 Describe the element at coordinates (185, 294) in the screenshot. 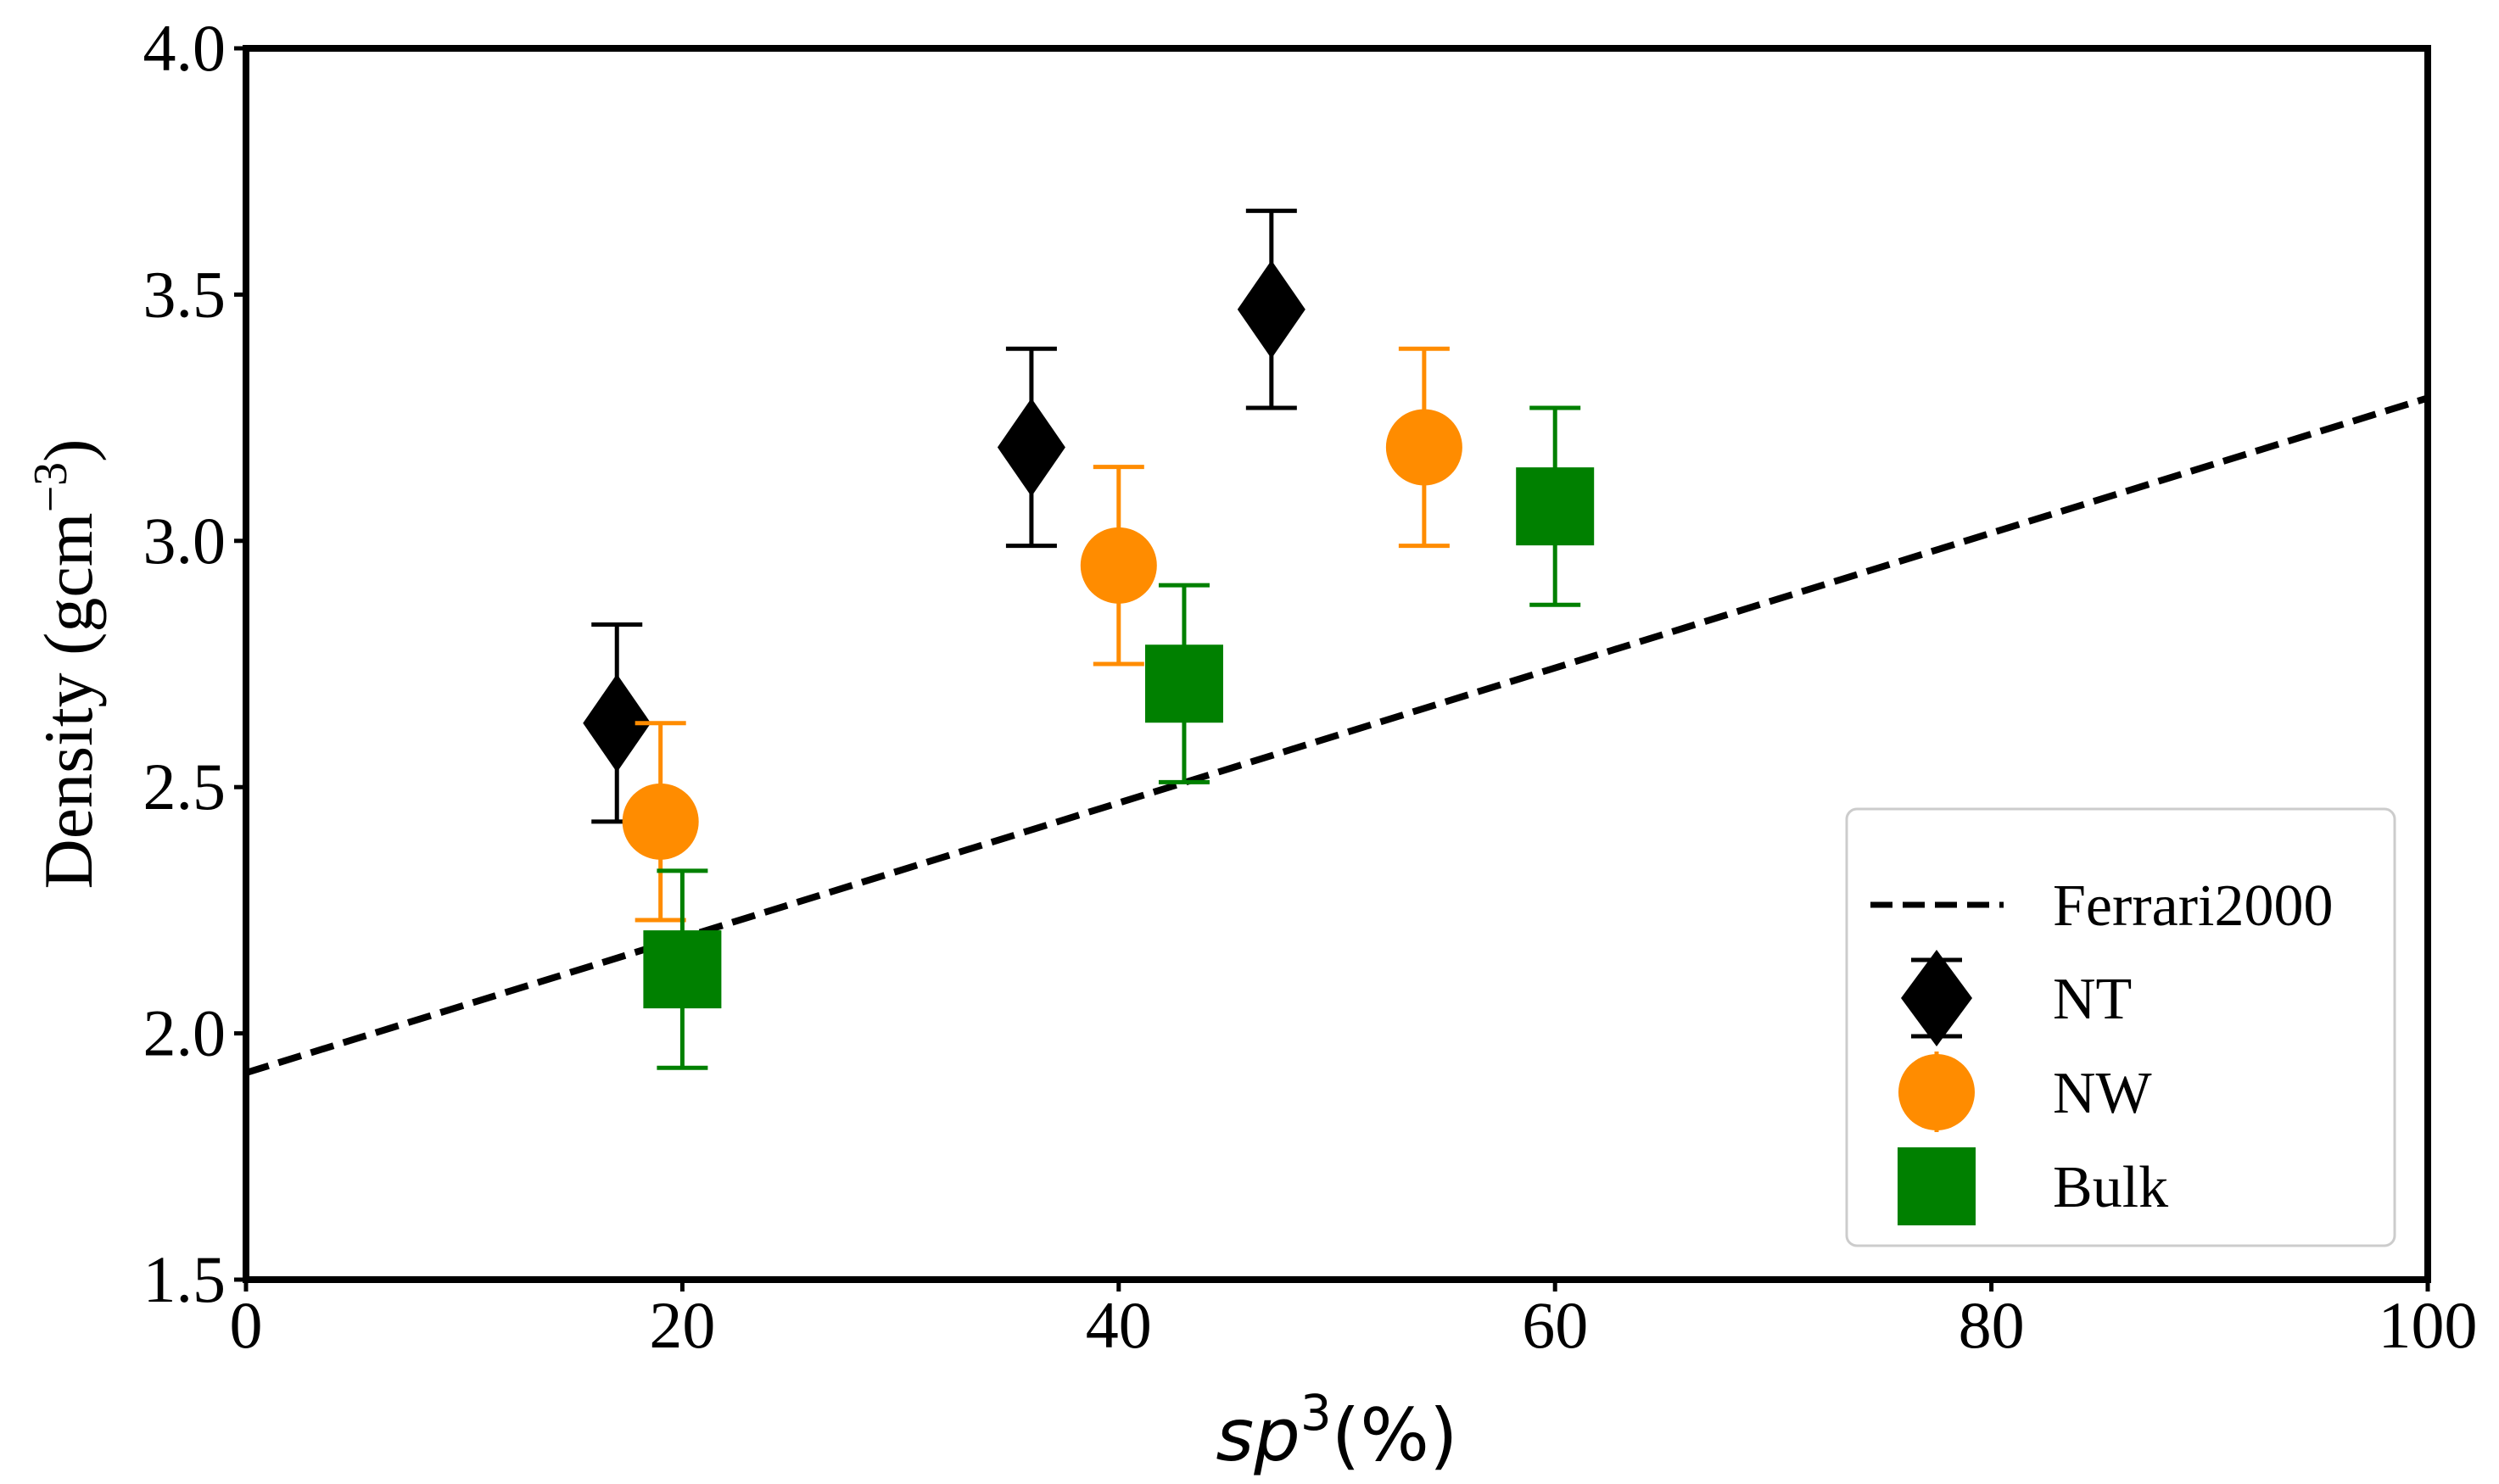

I see `y-tick-label: 3.5` at that location.